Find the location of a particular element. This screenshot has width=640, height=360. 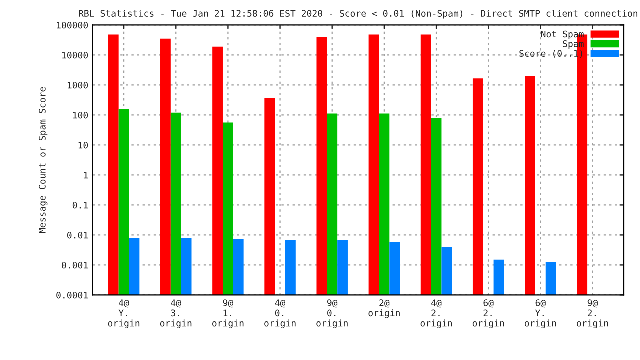

chart-title: RBL Statistics - Tue Jan 21 12:58:06 EST 2020 - Score < 0.01 (Non-Spam) - Direct SMTP client connection is located at coordinates (358, 14).